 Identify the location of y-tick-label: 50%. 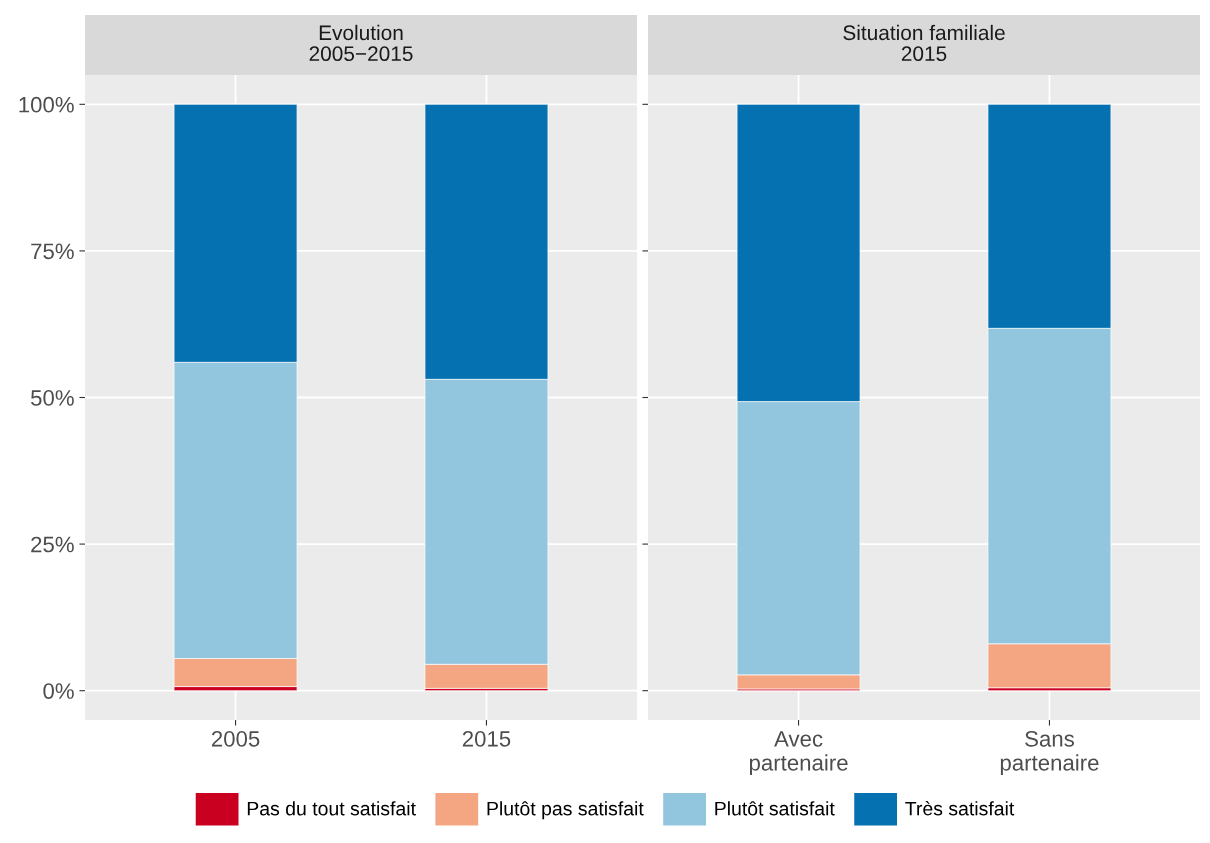
(52, 398).